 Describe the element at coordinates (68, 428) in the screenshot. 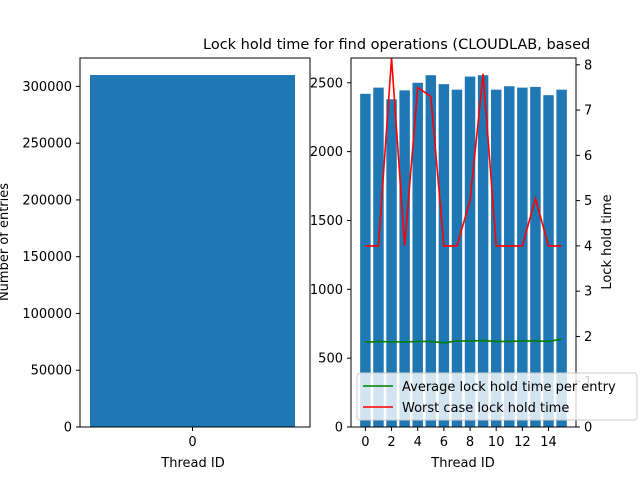

I see `left-y-tick-label: 0` at that location.